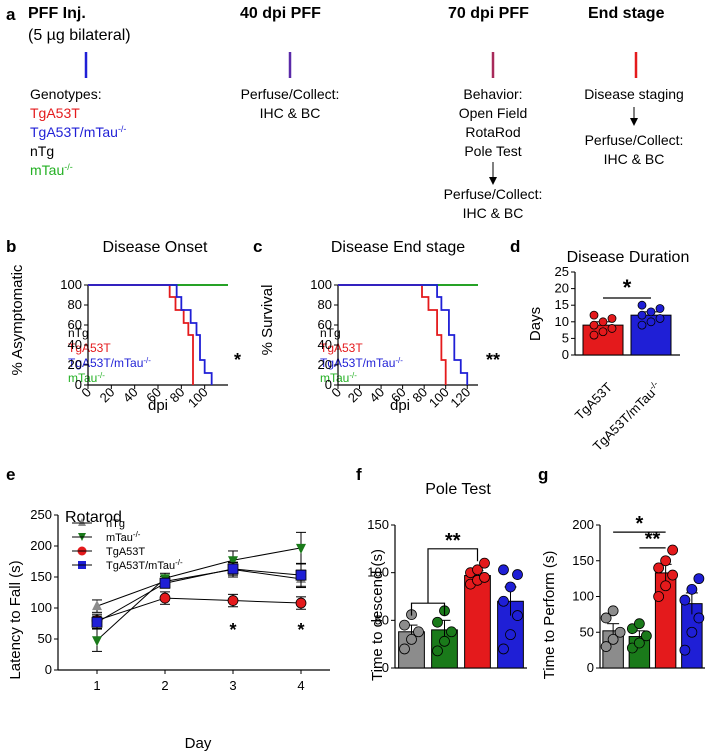  Describe the element at coordinates (66, 94) in the screenshot. I see `genotypes-header: Genotypes:` at that location.